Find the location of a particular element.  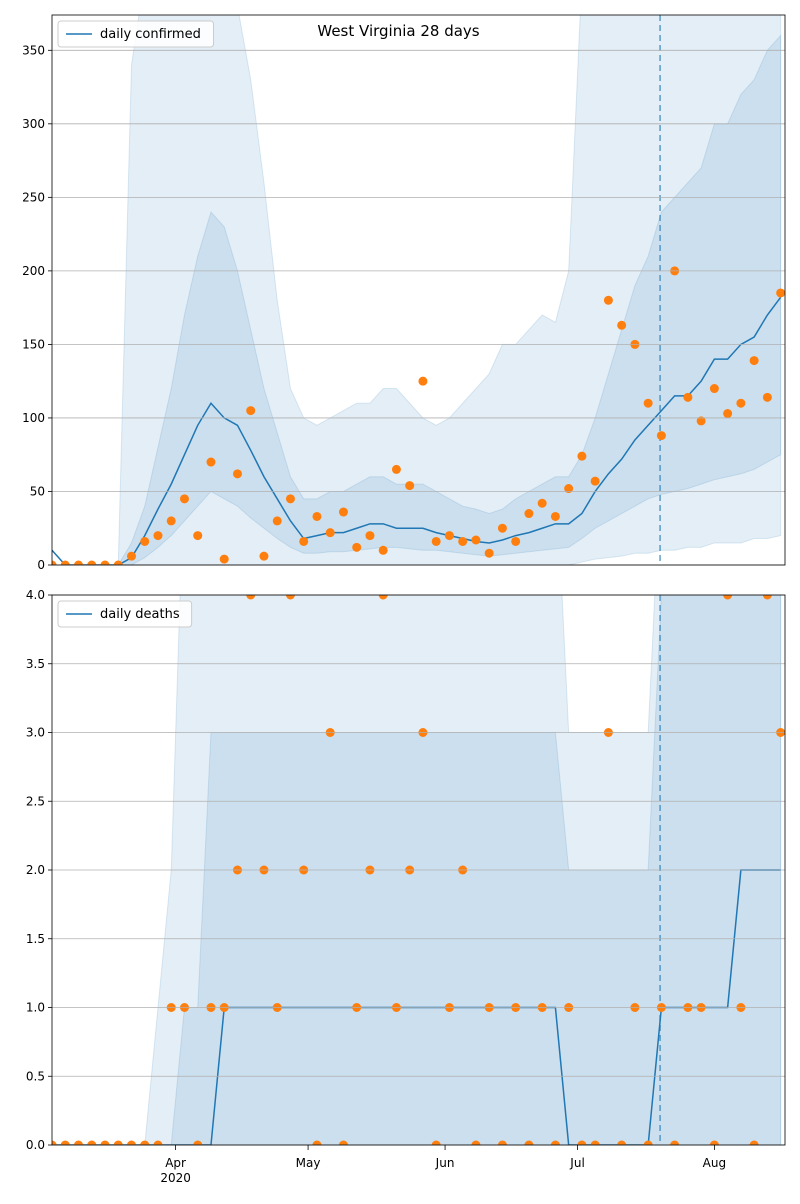

y-tick-label: 2.0 is located at coordinates (35, 870).